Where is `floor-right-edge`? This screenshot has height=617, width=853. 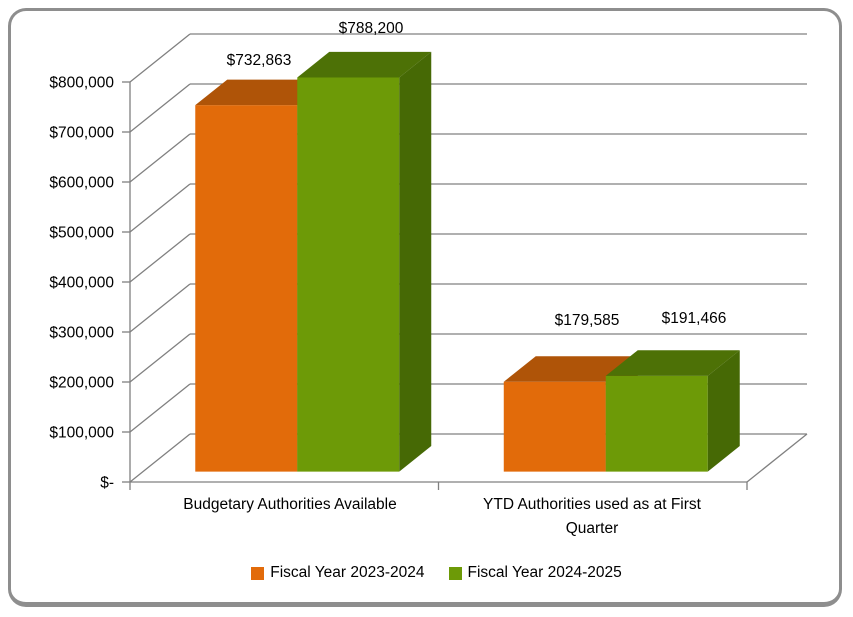
floor-right-edge is located at coordinates (777, 458).